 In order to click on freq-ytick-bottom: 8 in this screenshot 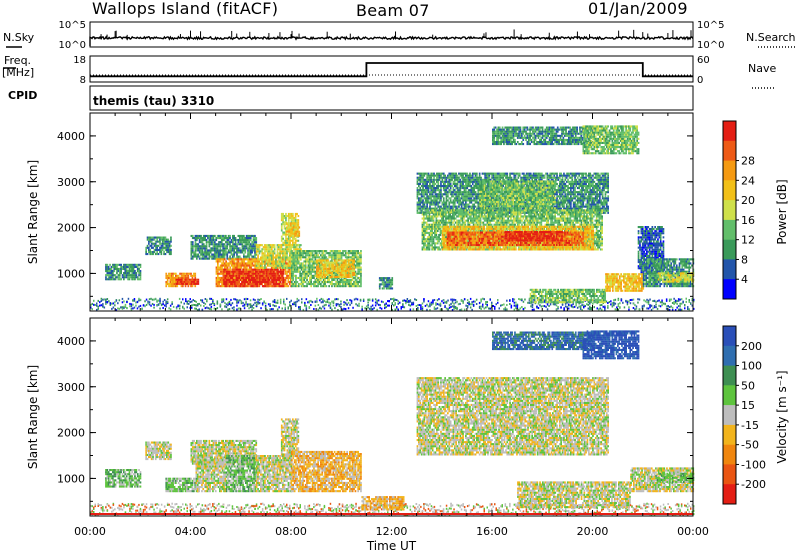, I will do `click(83, 80)`.